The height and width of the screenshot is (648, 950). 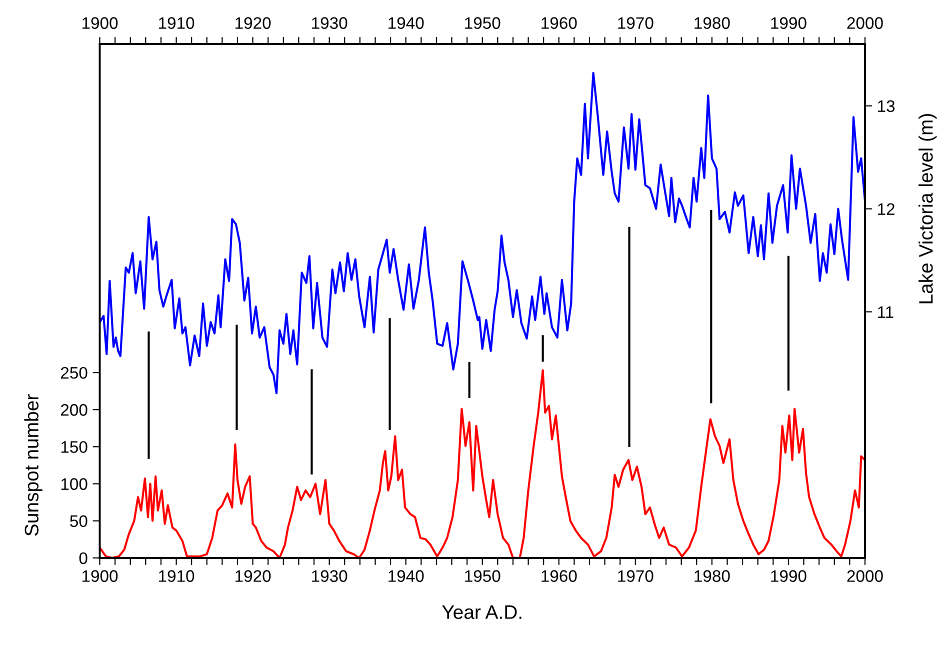 I want to click on x-tick-label: 1980, so click(x=712, y=576).